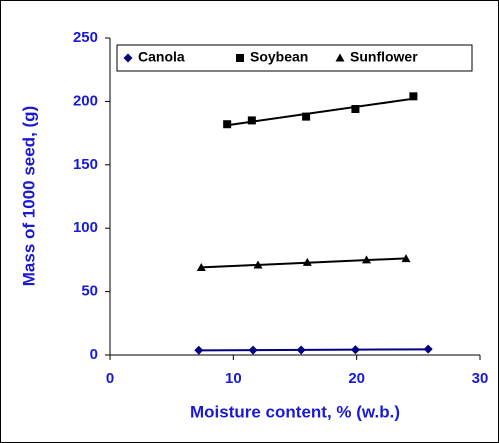 The image size is (499, 443). Describe the element at coordinates (279, 57) in the screenshot. I see `legend-label: Soybean` at that location.